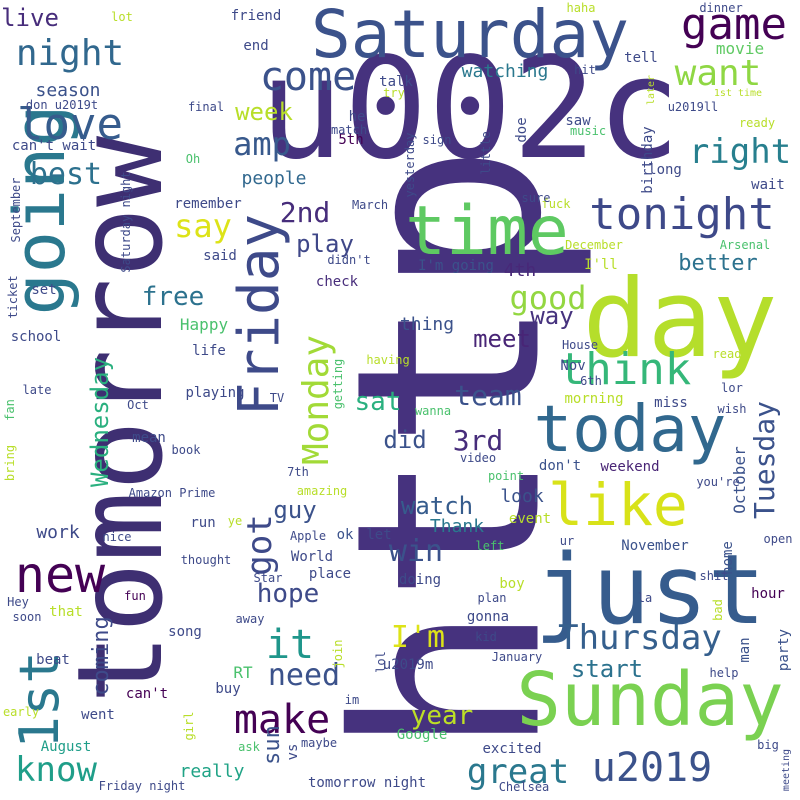 The height and width of the screenshot is (800, 800). What do you see at coordinates (68, 90) in the screenshot?
I see `word-season: season` at bounding box center [68, 90].